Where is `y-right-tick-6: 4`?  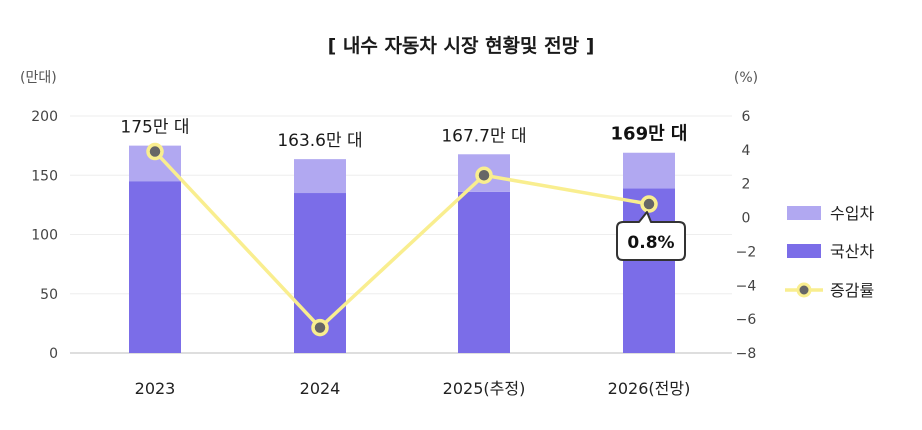 y-right-tick-6: 4 is located at coordinates (746, 151).